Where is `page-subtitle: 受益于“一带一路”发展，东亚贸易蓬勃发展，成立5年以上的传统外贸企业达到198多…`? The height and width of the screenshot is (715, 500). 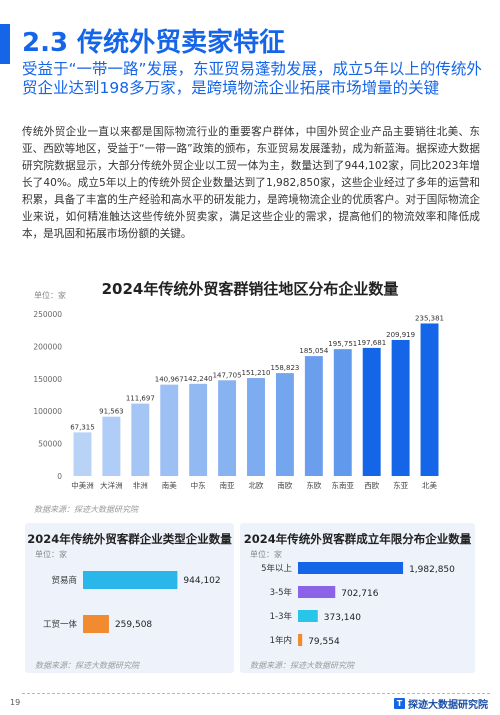
page-subtitle: 受益于“一带一路”发展，东亚贸易蓬勃发展，成立5年以上的传统外贸企业达到198多… is located at coordinates (252, 78).